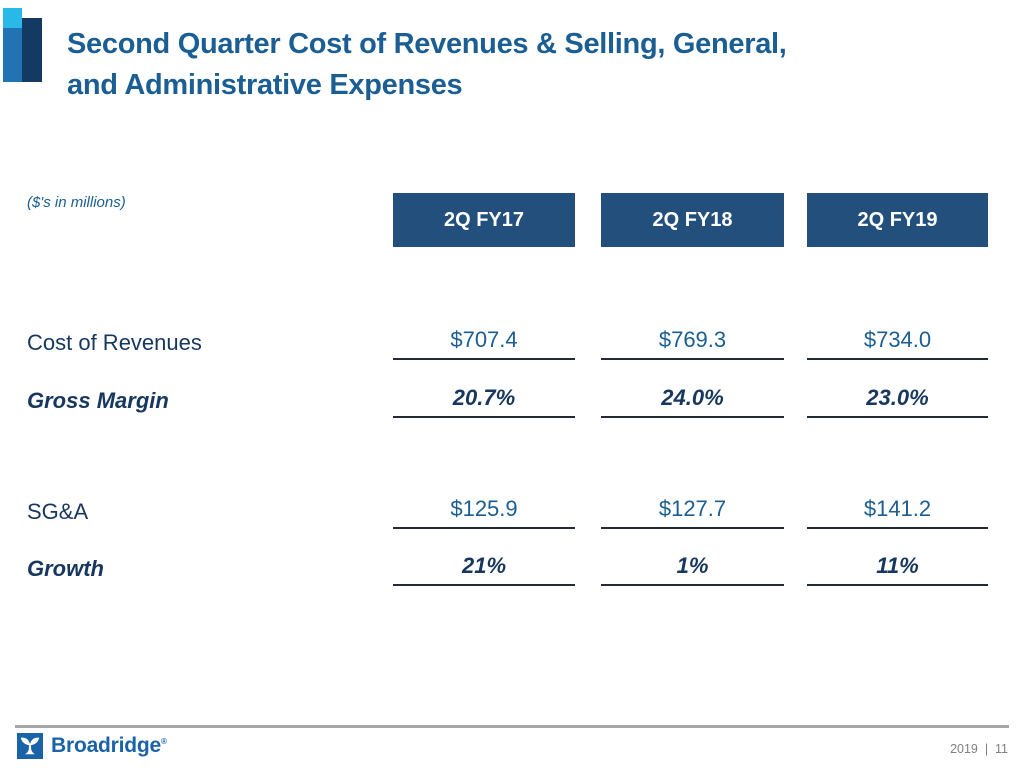 The image size is (1024, 768). What do you see at coordinates (106, 745) in the screenshot?
I see `logo-wordmark: Broadridge` at bounding box center [106, 745].